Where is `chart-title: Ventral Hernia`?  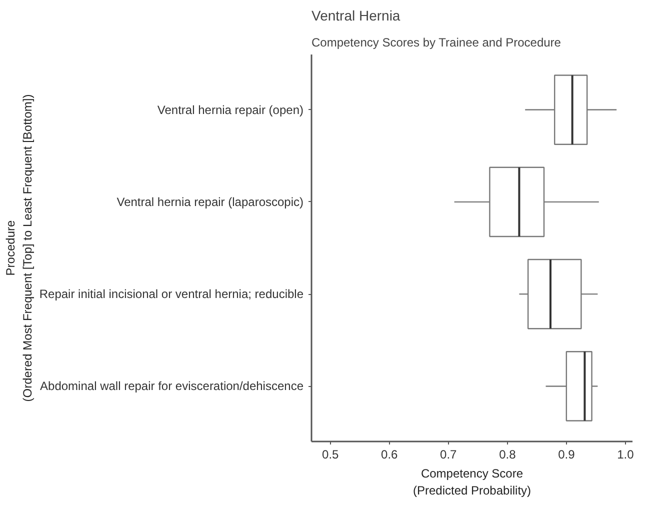
chart-title: Ventral Hernia is located at coordinates (356, 16).